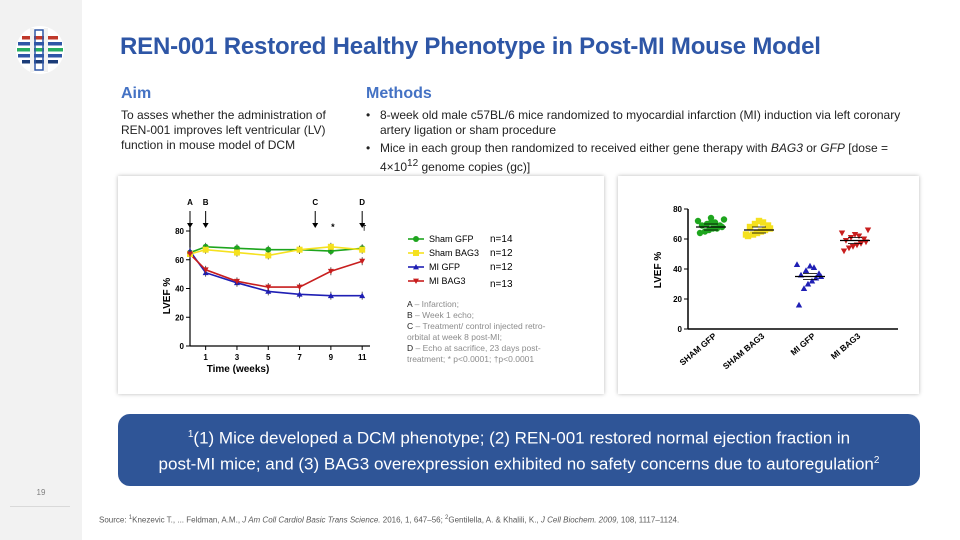 This screenshot has width=960, height=540. I want to click on y-tick-label: 40, so click(677, 269).